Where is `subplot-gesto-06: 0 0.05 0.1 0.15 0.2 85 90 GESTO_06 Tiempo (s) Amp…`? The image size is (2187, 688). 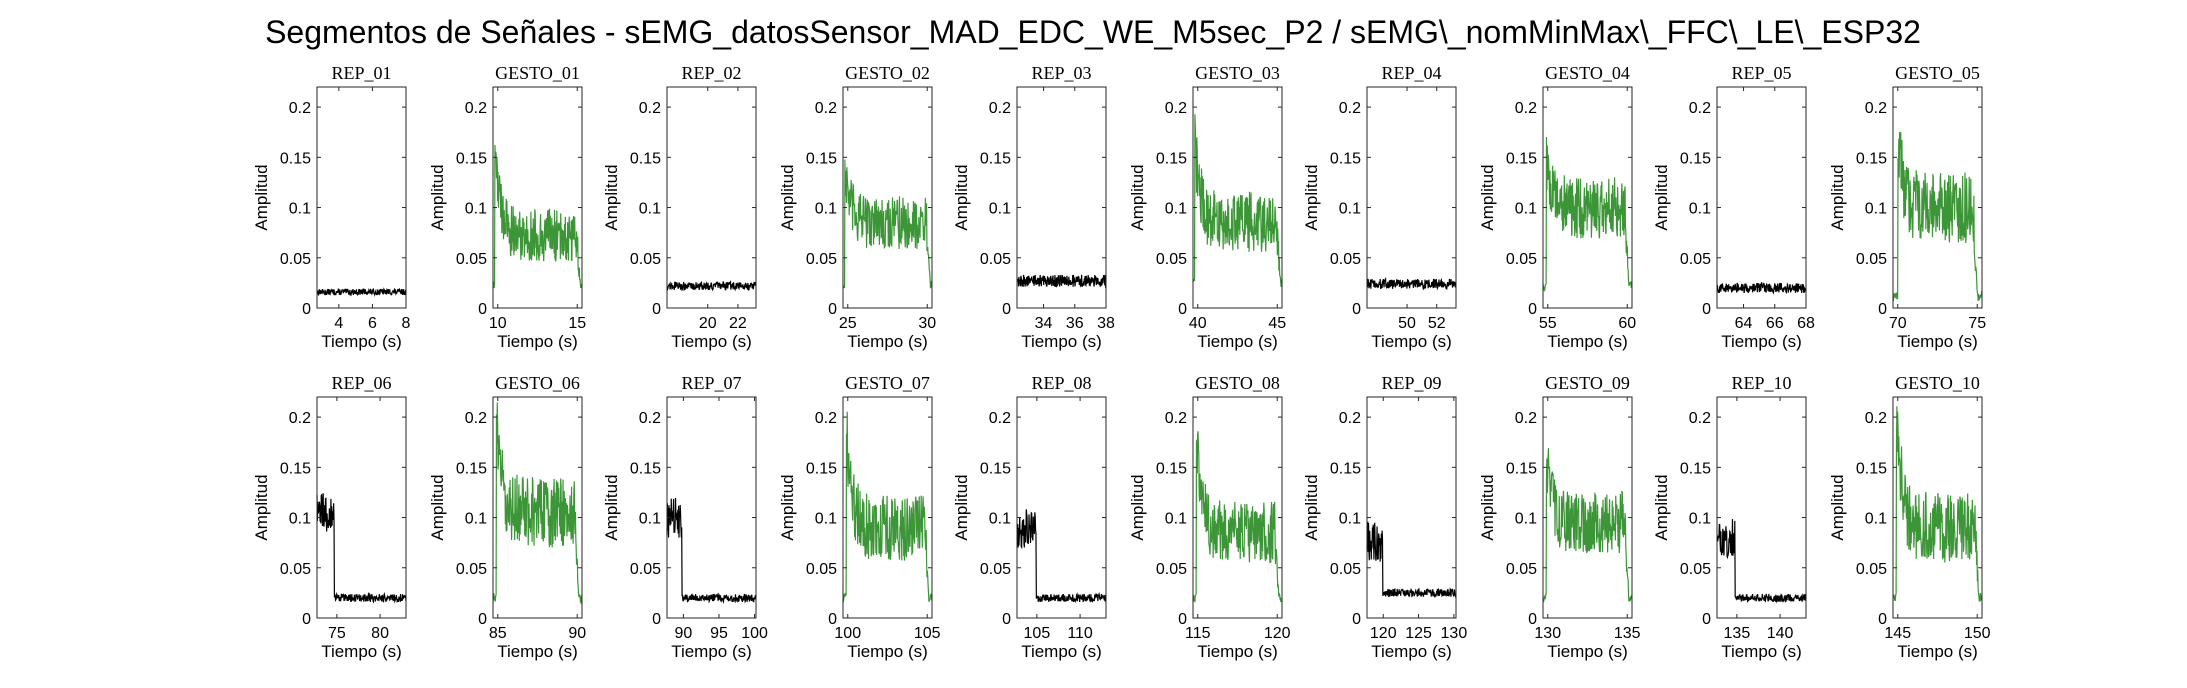
subplot-gesto-06: 0 0.05 0.1 0.15 0.2 85 90 GESTO_06 Tiempo (s) Amp… is located at coordinates (507, 517).